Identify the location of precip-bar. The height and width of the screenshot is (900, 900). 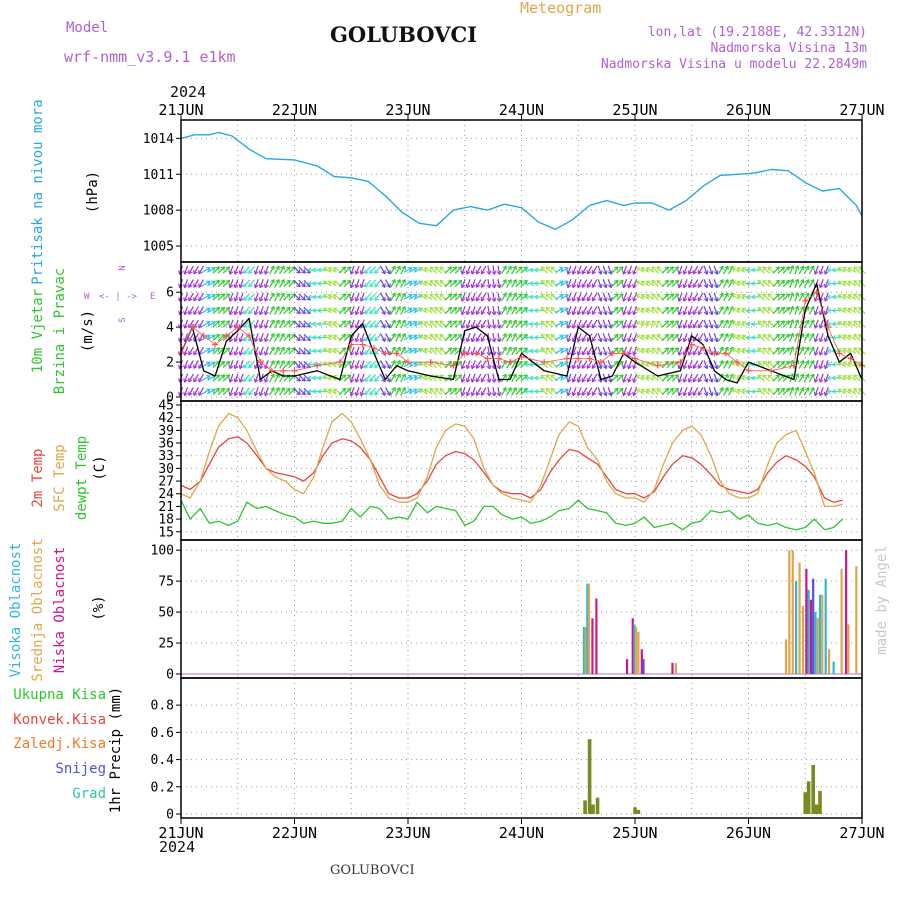
(585, 807).